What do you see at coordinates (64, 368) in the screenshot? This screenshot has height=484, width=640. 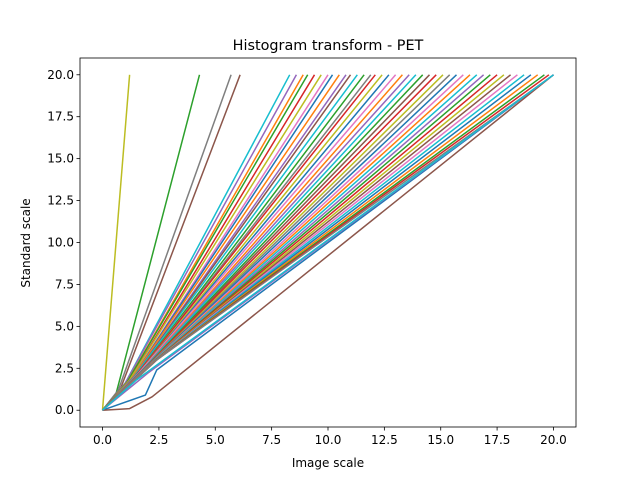 I see `y-tick-label: 2.5` at bounding box center [64, 368].